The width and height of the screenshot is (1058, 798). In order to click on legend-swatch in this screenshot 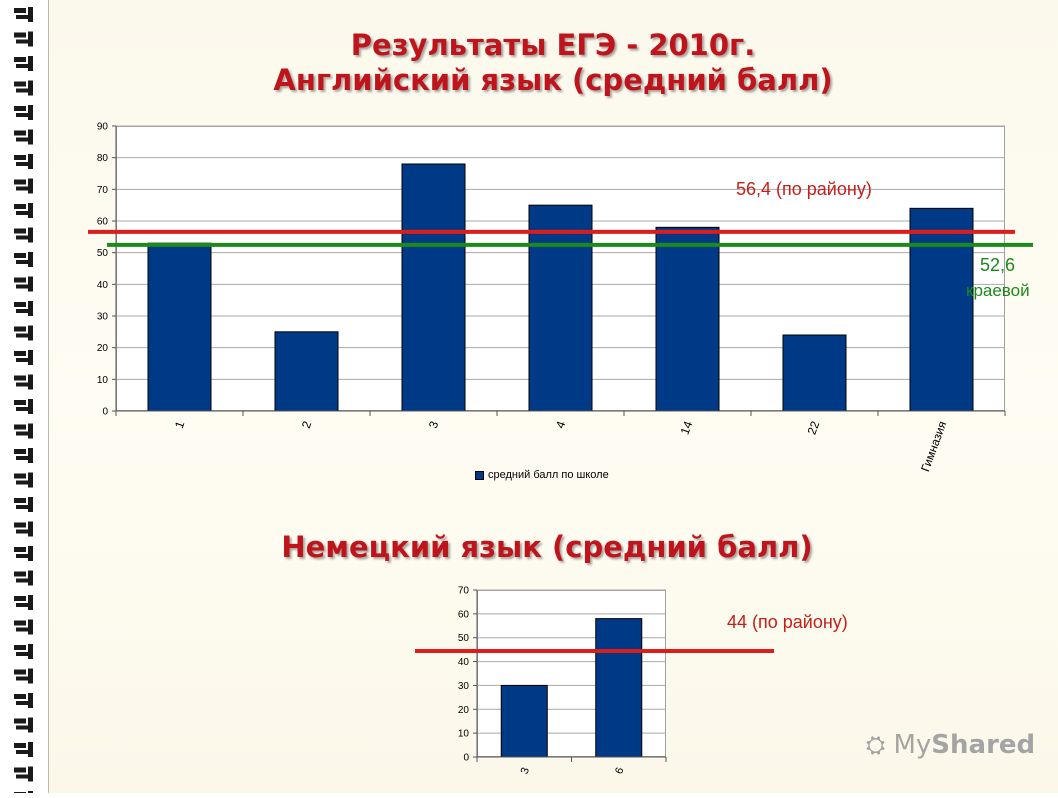, I will do `click(479, 475)`.